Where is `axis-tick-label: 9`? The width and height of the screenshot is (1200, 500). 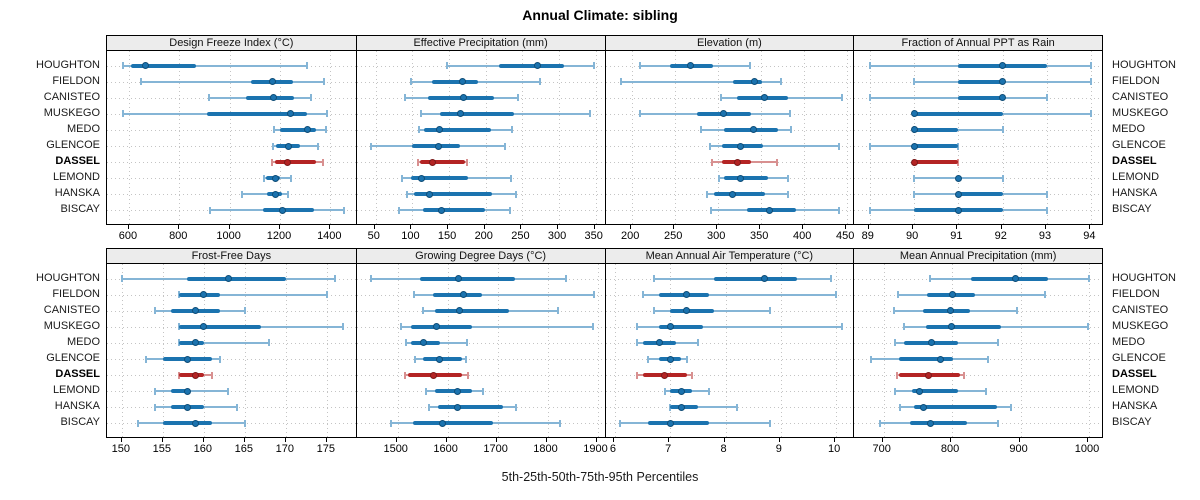 axis-tick-label: 9 is located at coordinates (778, 448).